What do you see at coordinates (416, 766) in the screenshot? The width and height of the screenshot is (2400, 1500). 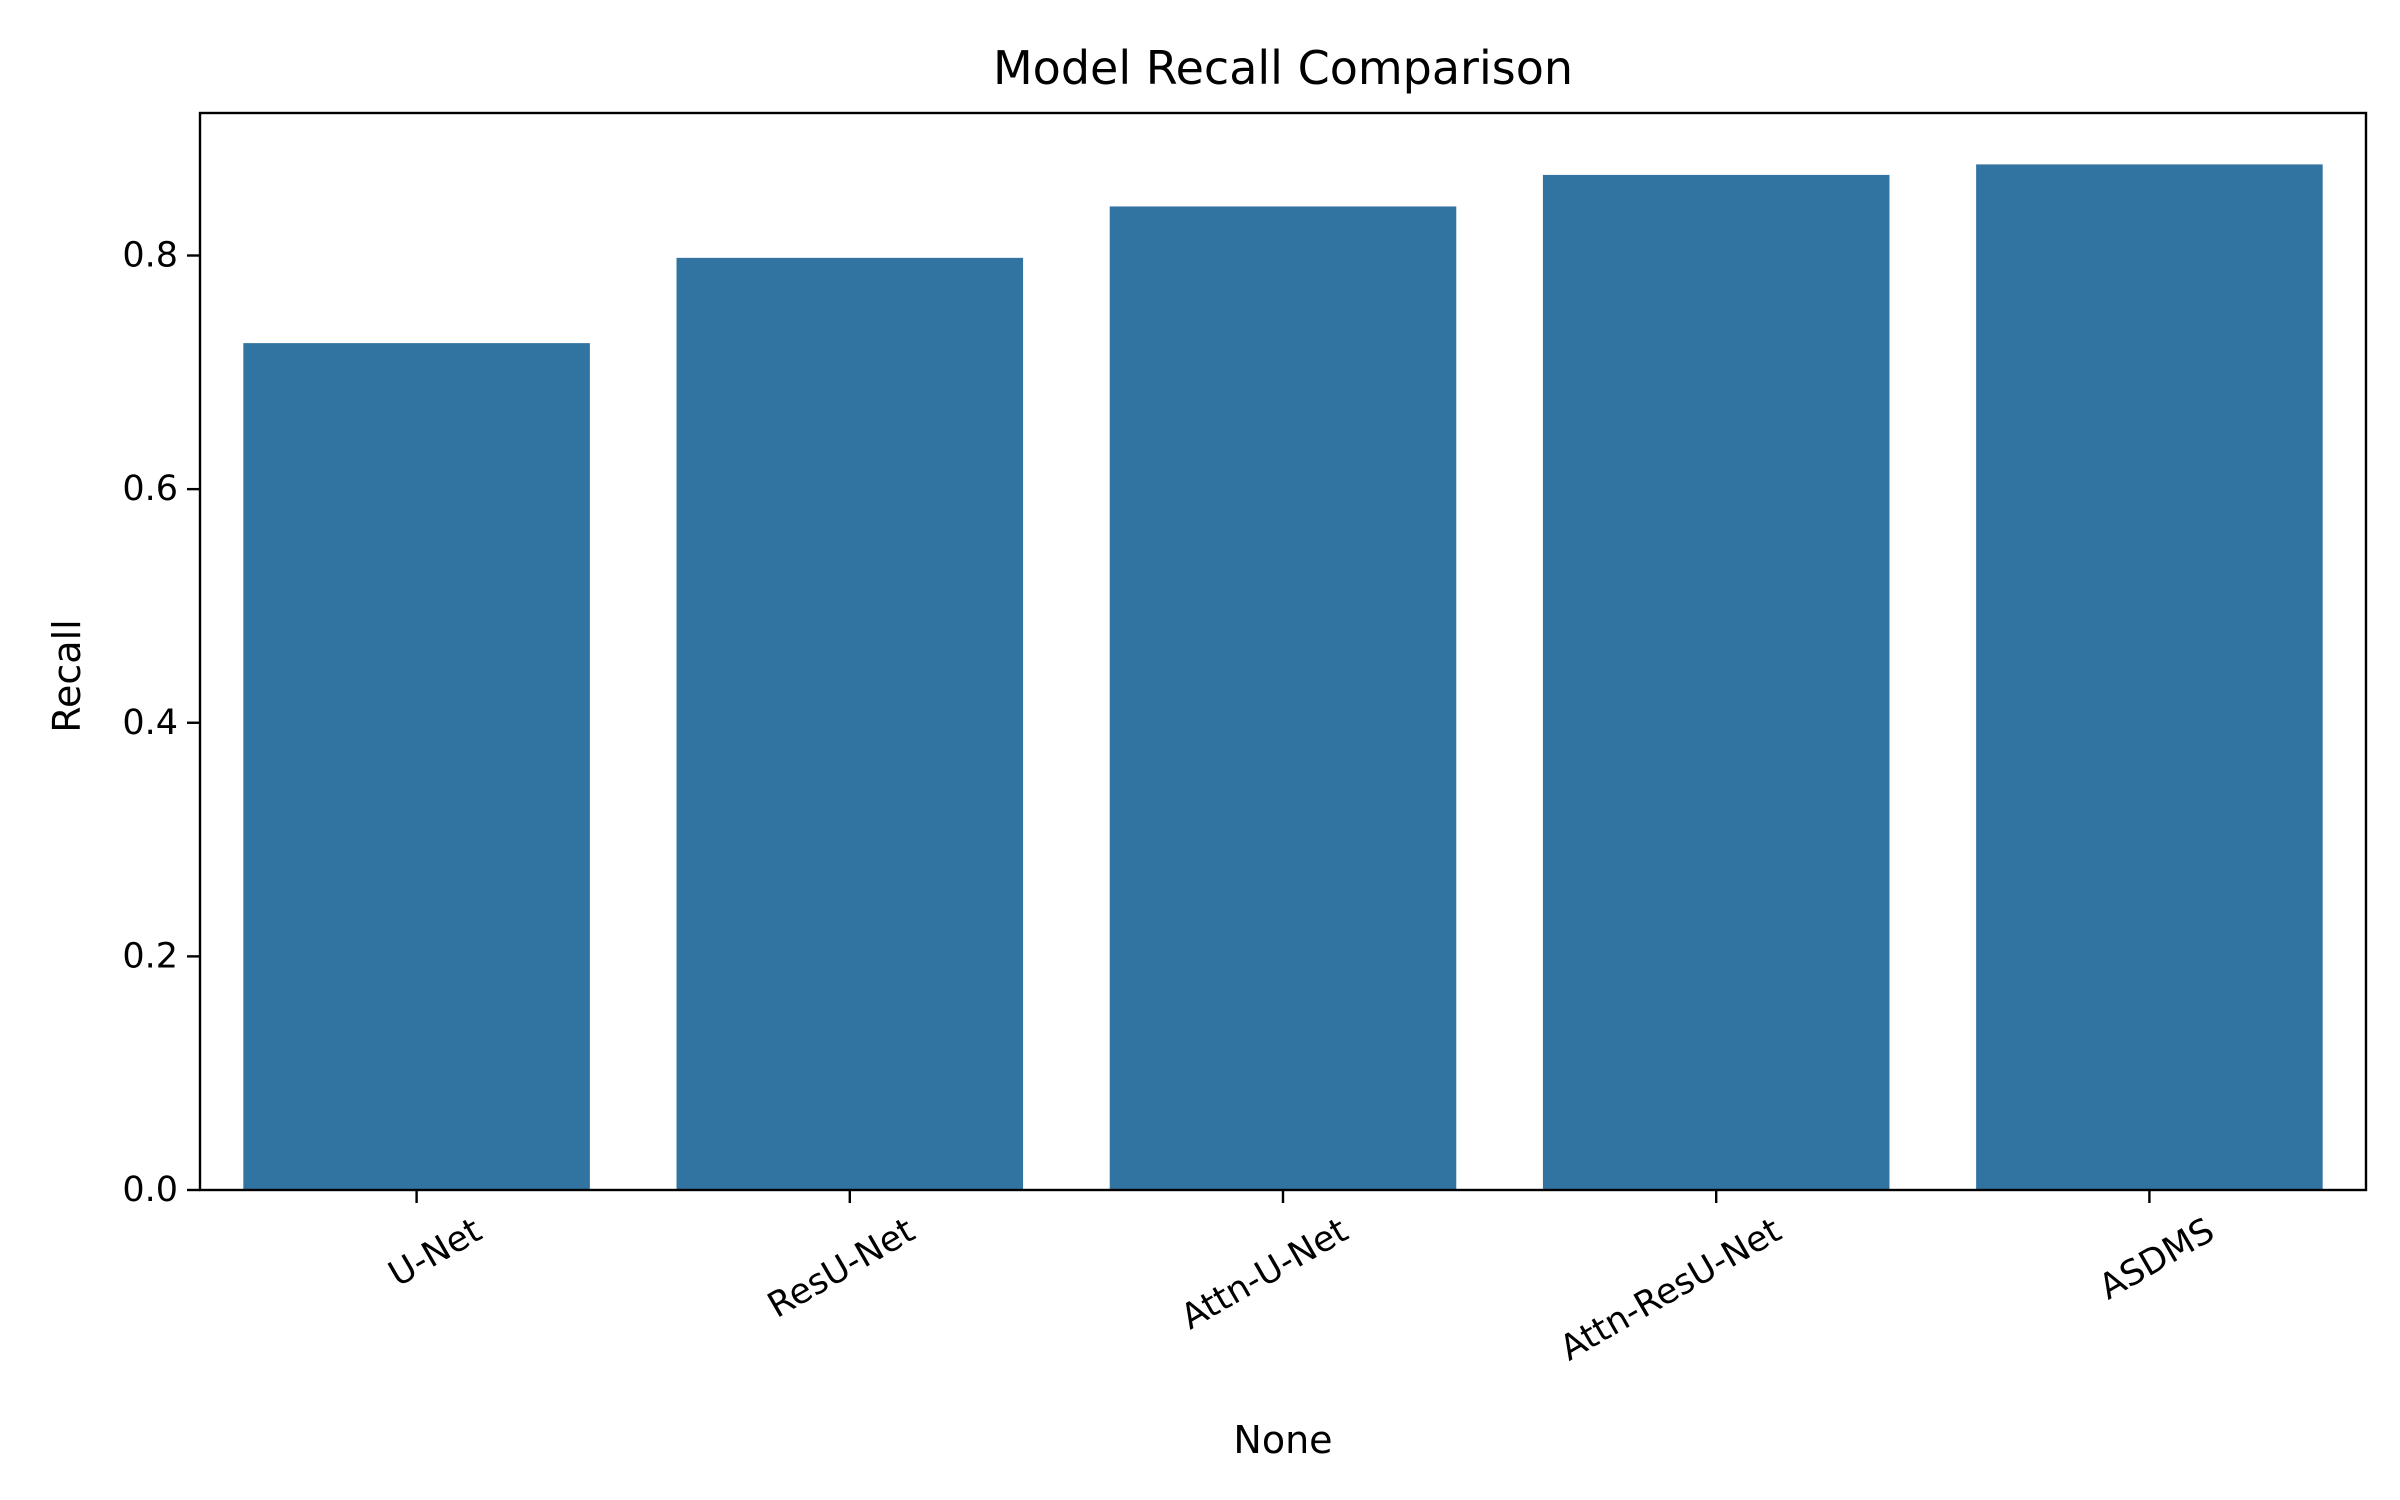 I see `bar-u-net` at bounding box center [416, 766].